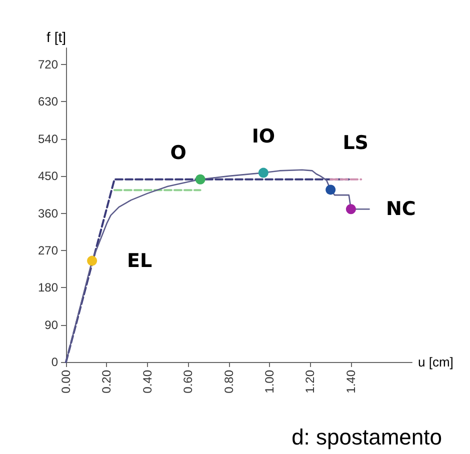 This screenshot has width=470, height=454. Describe the element at coordinates (355, 143) in the screenshot. I see `series-label: LS` at that location.